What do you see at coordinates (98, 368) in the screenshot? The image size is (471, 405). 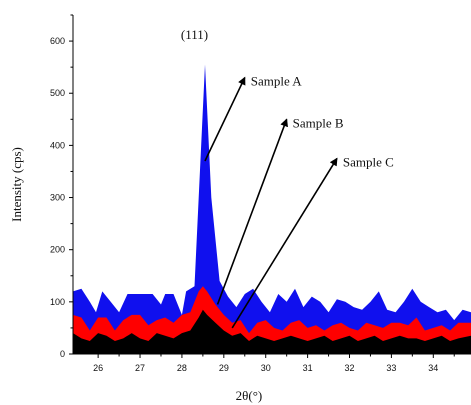 I see `x-tick-label: 26` at bounding box center [98, 368].